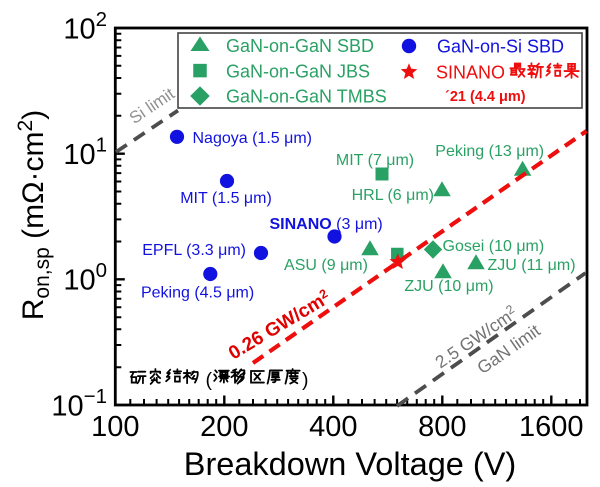  What do you see at coordinates (442, 427) in the screenshot?
I see `svg-text: 800` at bounding box center [442, 427].